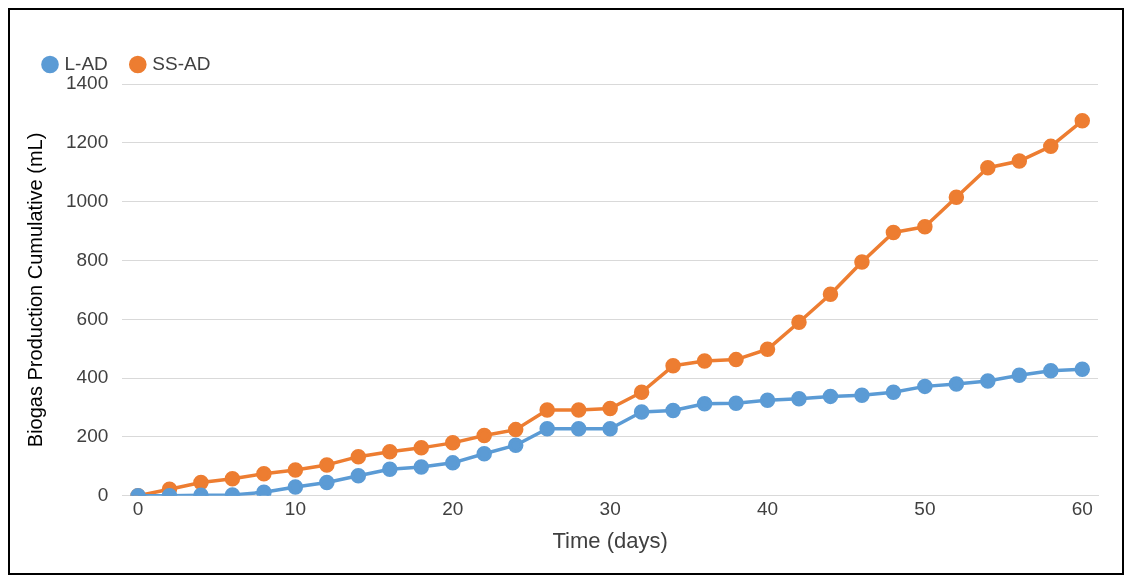  I want to click on x-tick-label: 60, so click(1082, 509).